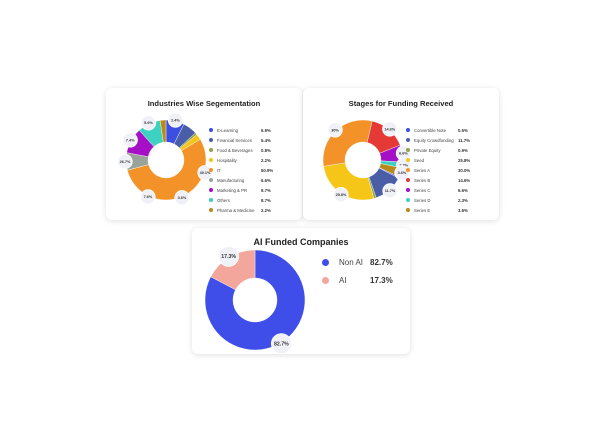 This screenshot has width=600, height=441. I want to click on legend-item-convertible-note: Convertible Note 0.5%, so click(442, 130).